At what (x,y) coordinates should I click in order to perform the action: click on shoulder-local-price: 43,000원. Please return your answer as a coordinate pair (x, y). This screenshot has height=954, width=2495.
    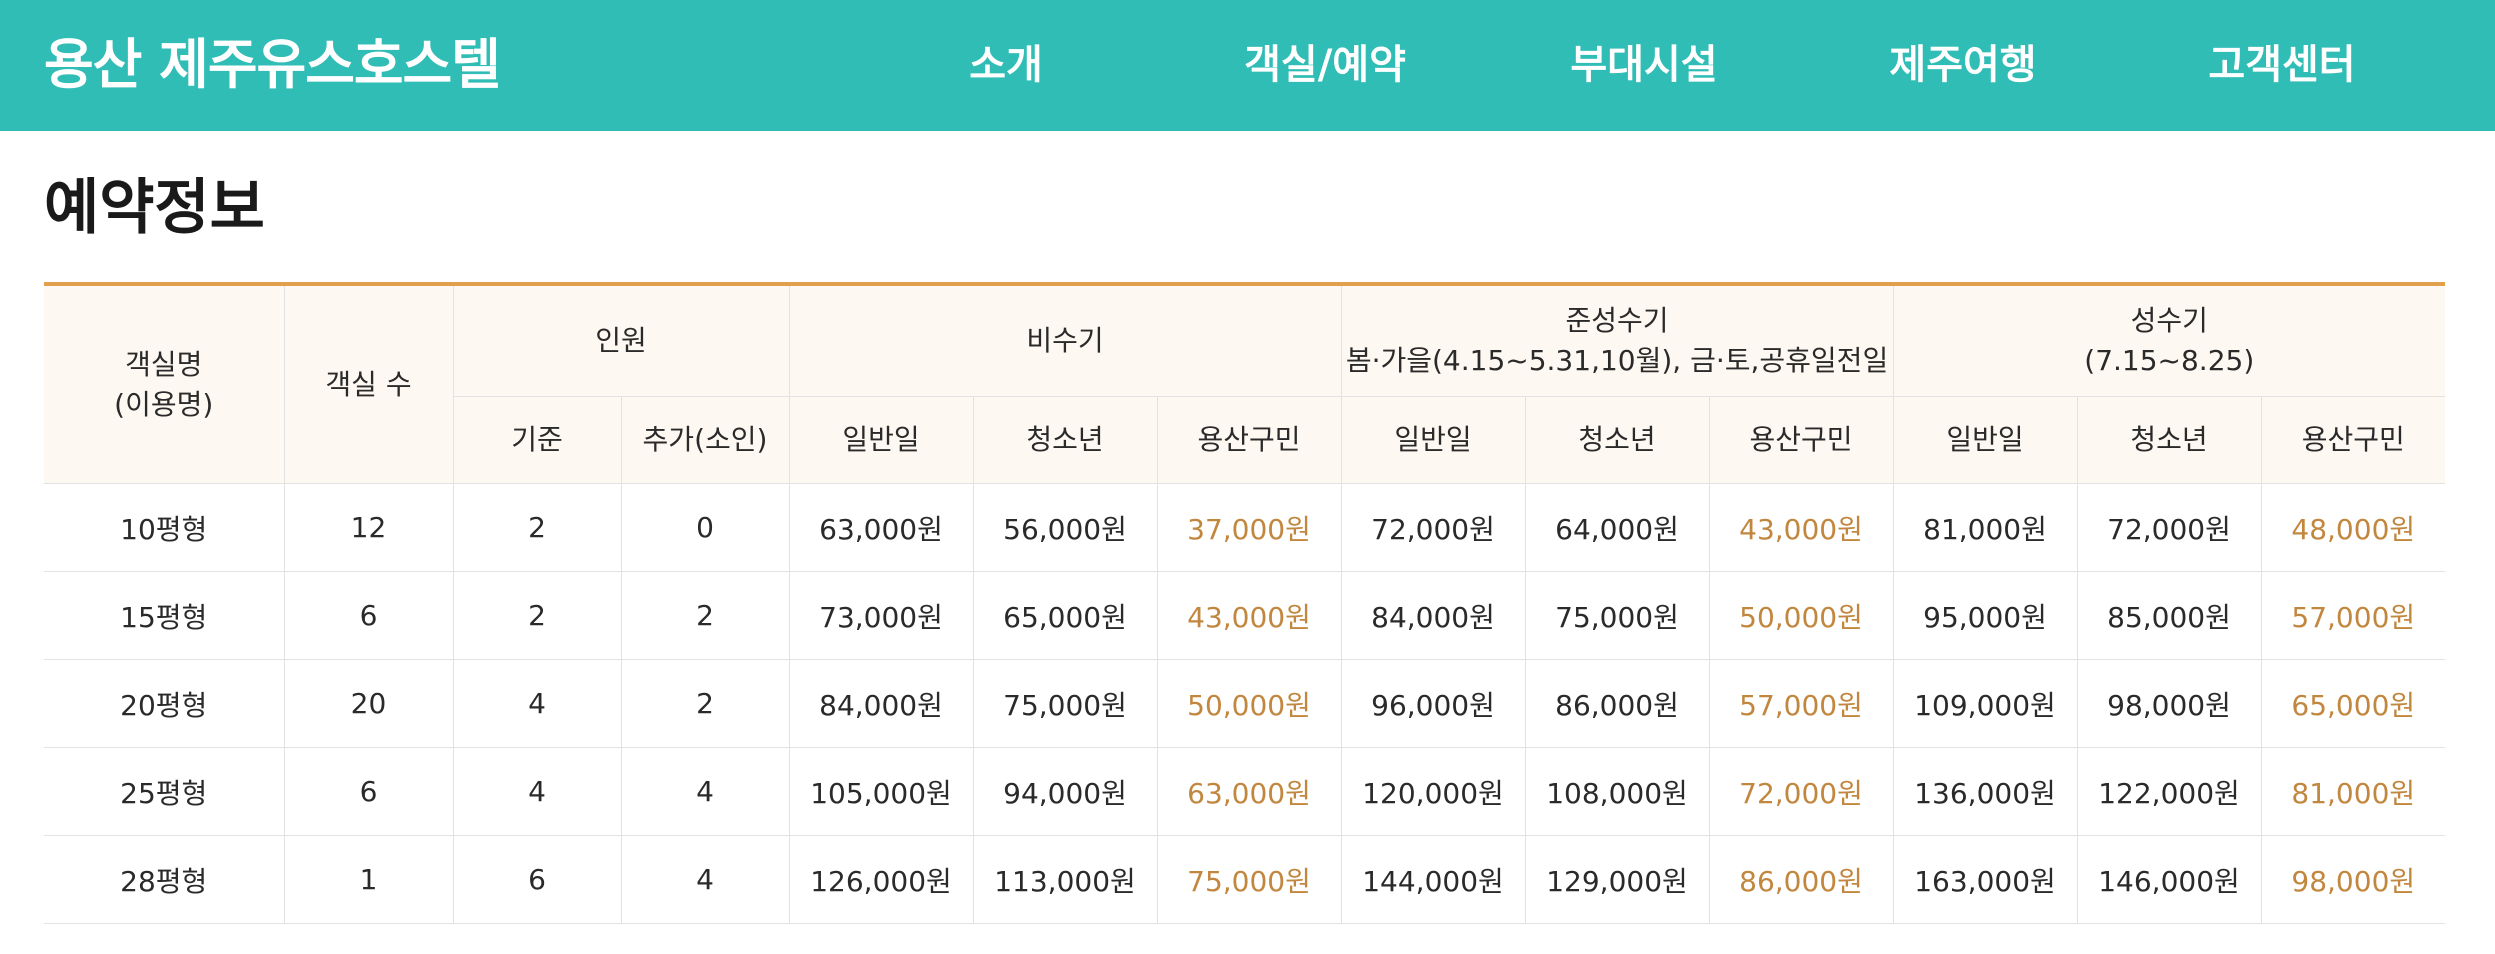
    Looking at the image, I should click on (1801, 527).